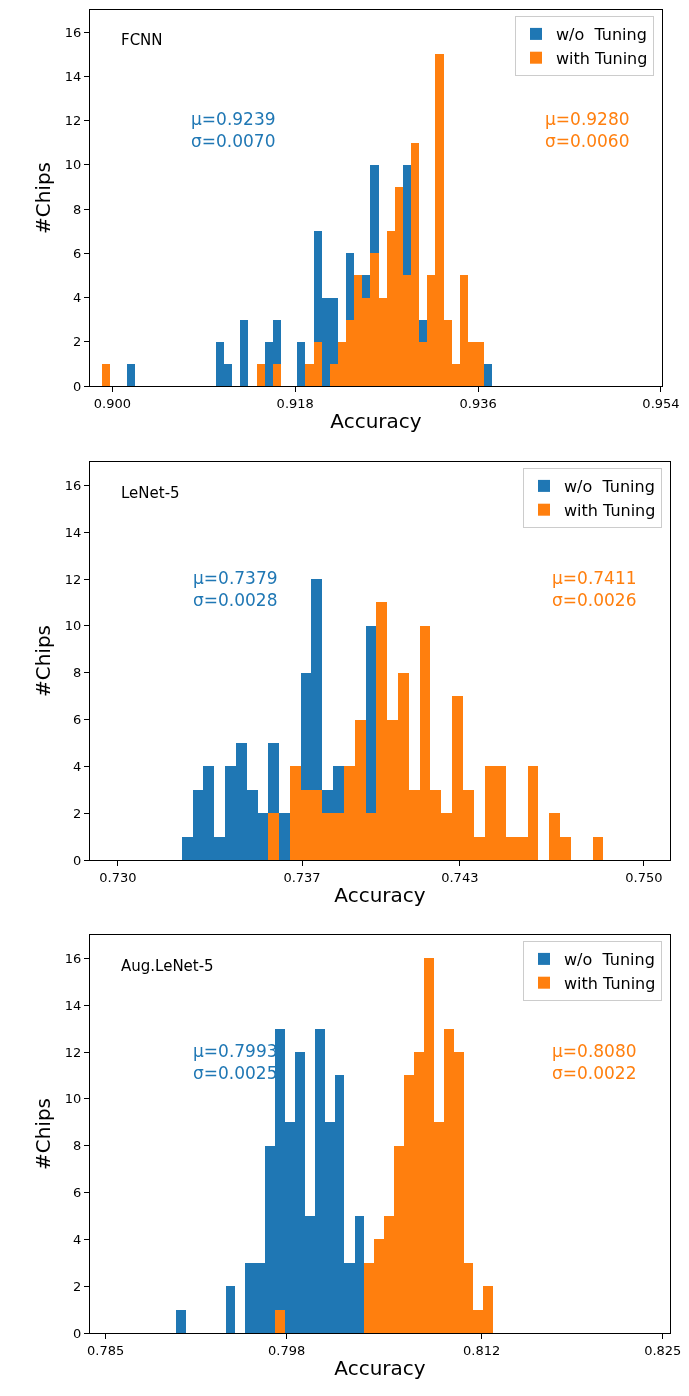  I want to click on x-tick-label: 0.798, so click(287, 1350).